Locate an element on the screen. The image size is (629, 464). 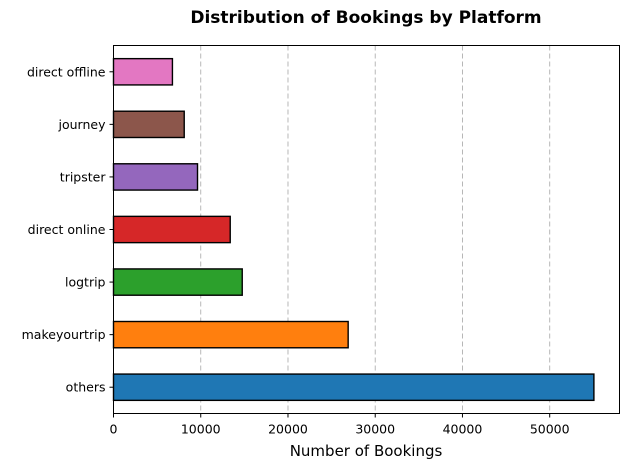
bar-journey is located at coordinates (148, 124).